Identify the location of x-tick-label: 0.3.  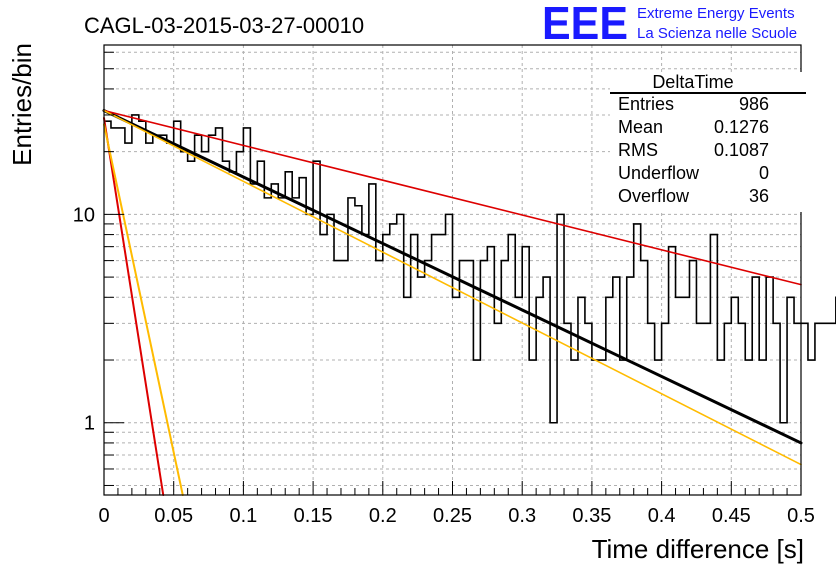
(522, 516).